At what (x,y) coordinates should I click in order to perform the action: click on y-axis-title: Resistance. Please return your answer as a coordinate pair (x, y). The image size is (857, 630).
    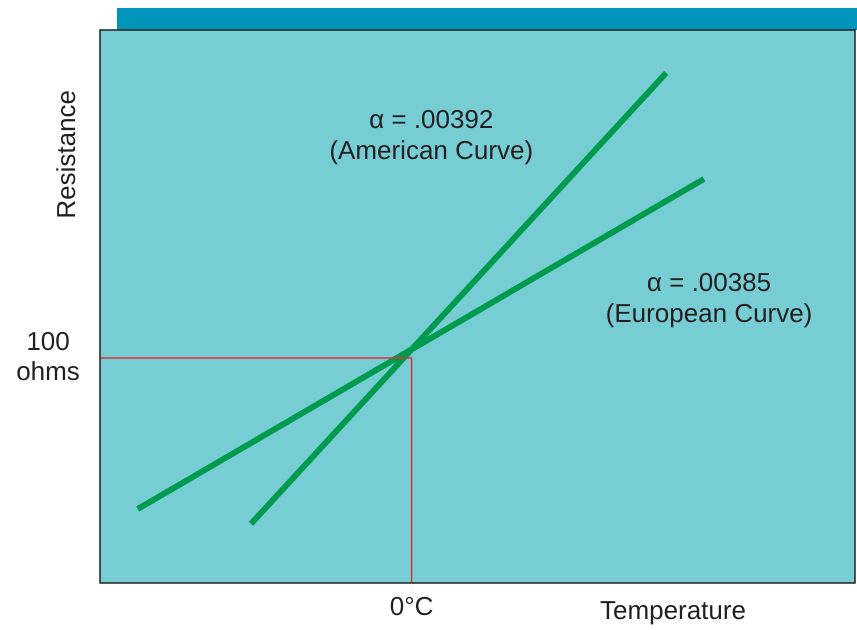
    Looking at the image, I should click on (66, 154).